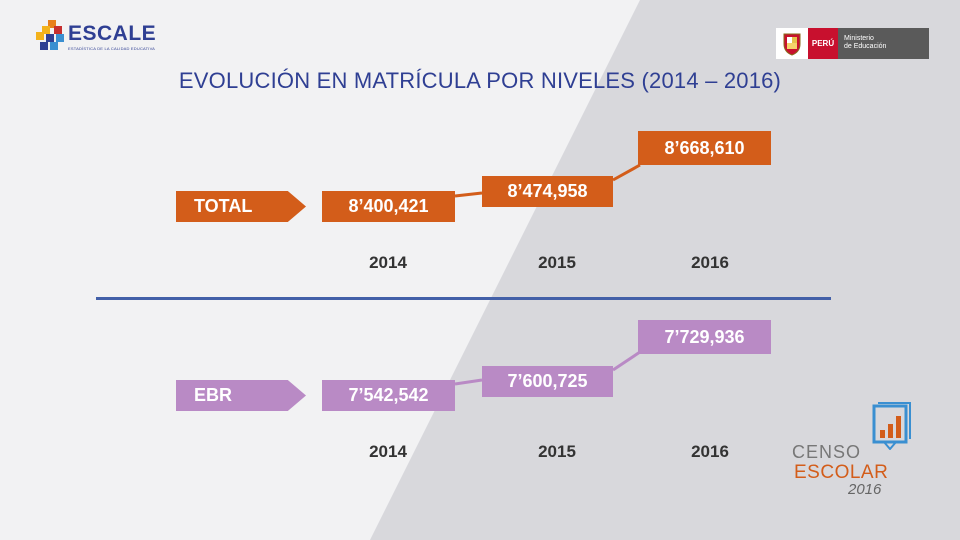  I want to click on total-value-2016: 8’668,610, so click(704, 148).